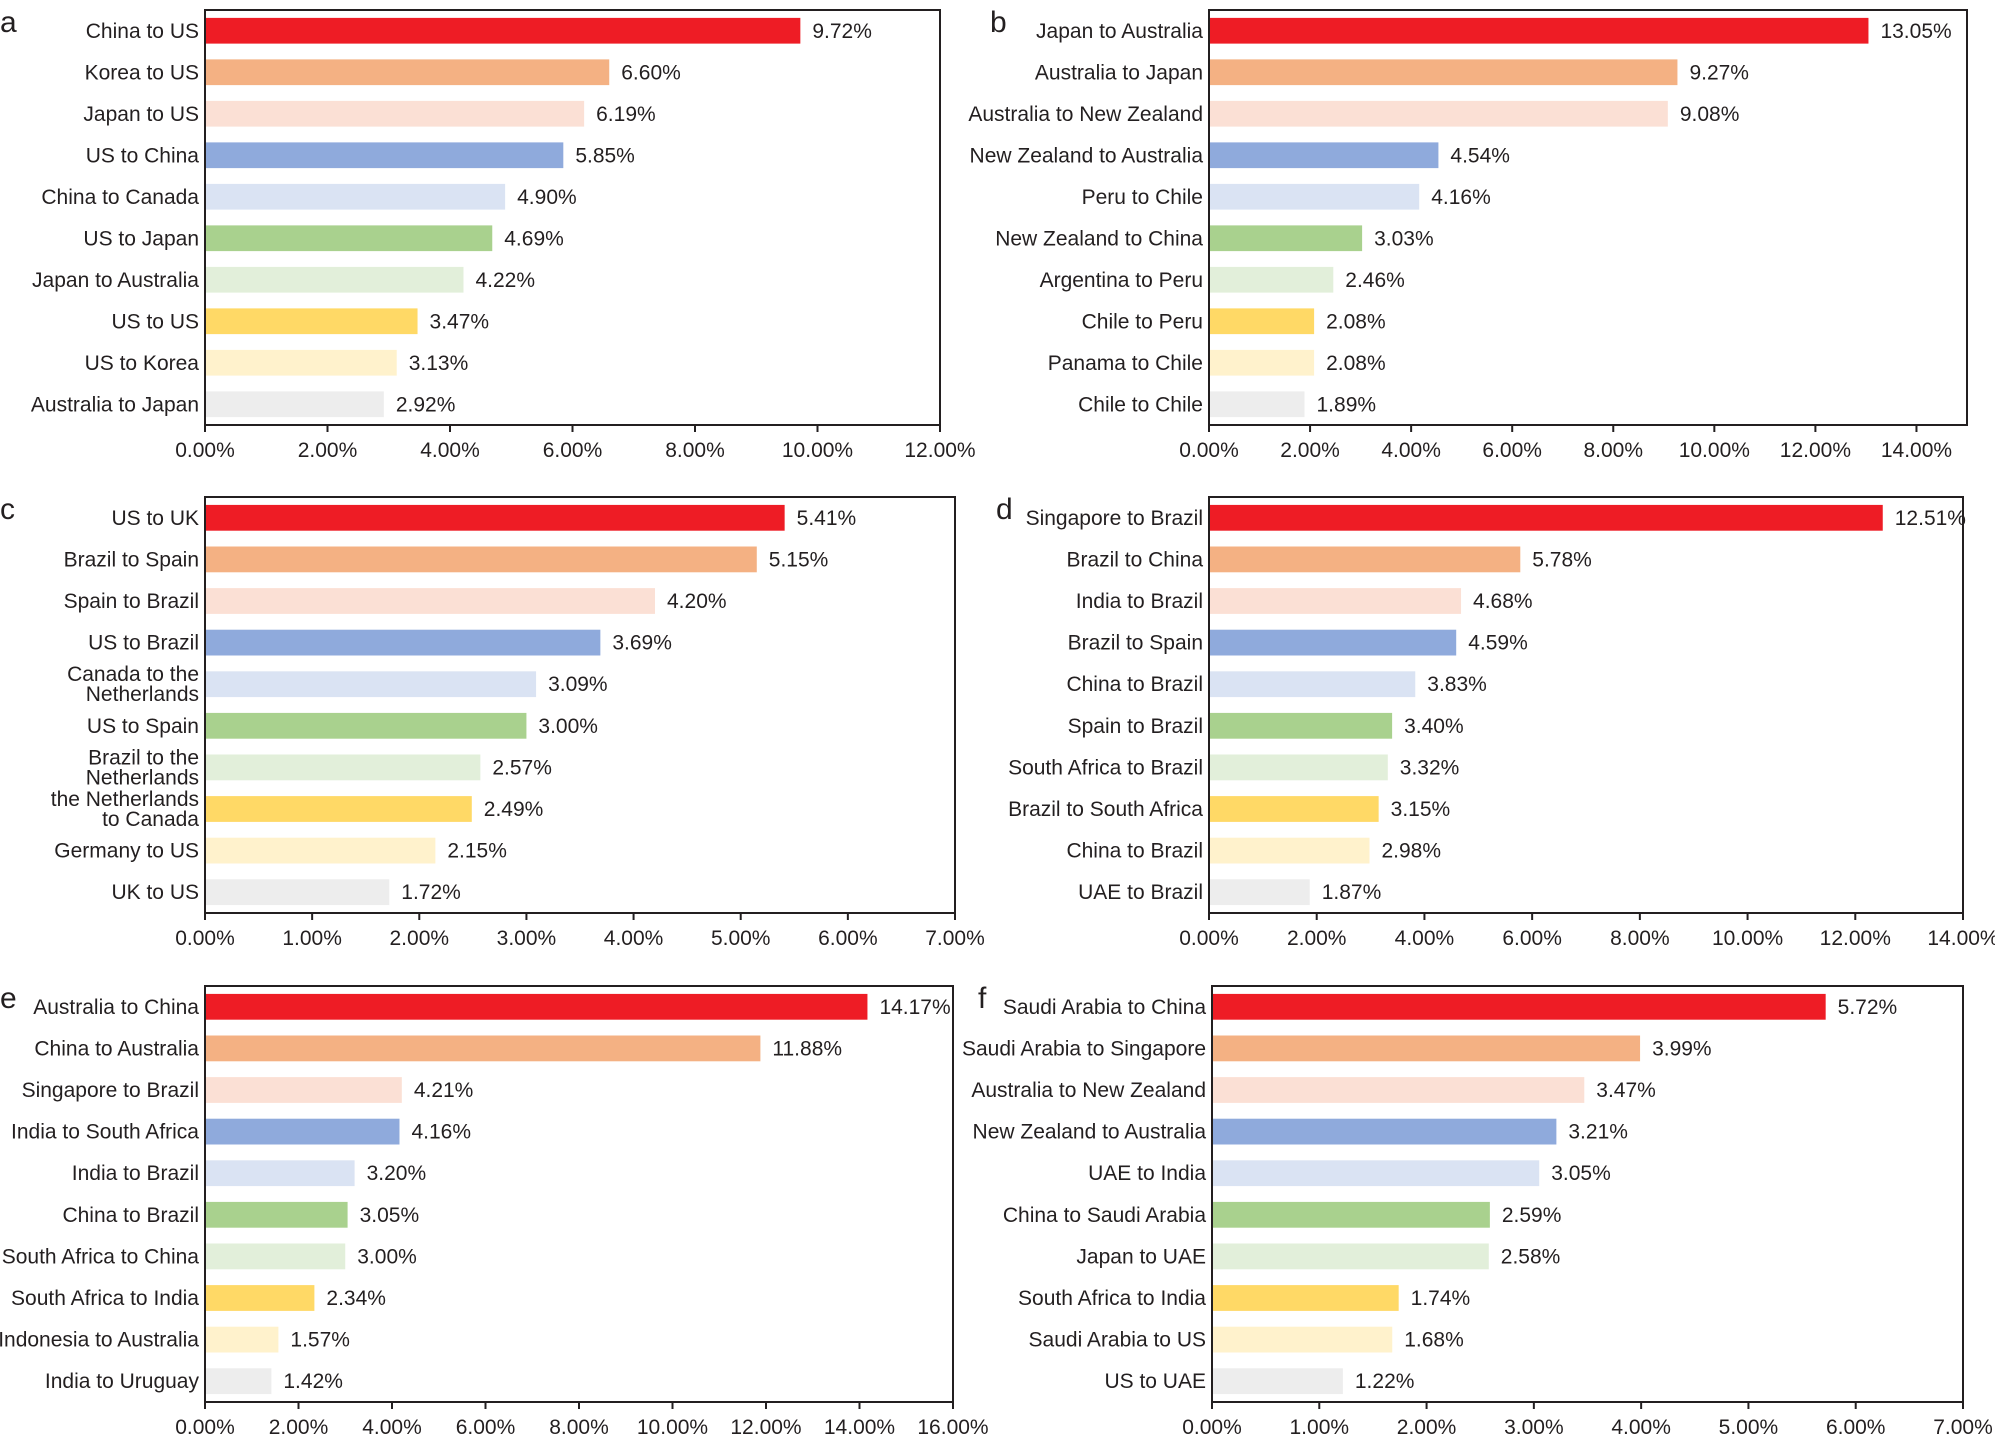 Image resolution: width=1995 pixels, height=1445 pixels. Describe the element at coordinates (765, 1427) in the screenshot. I see `x-tick-label: 12.00%` at that location.